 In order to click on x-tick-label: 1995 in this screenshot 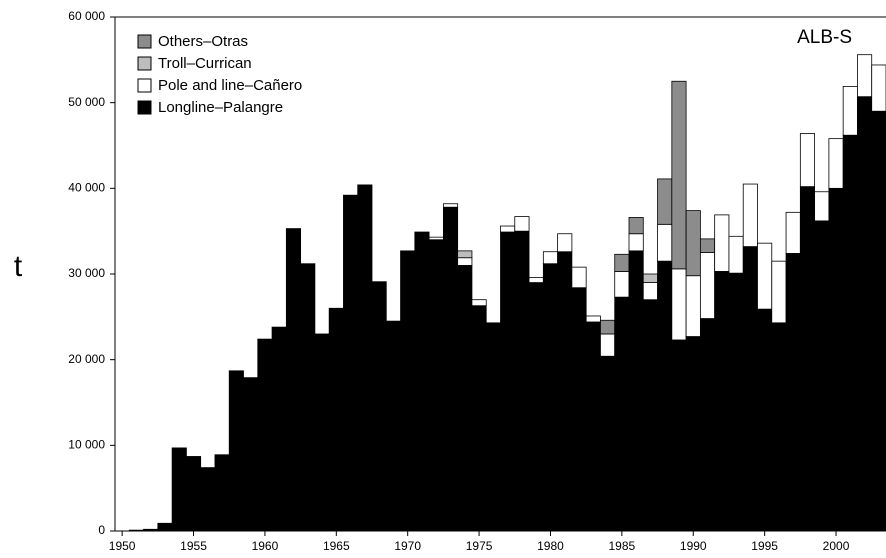, I will do `click(764, 546)`.